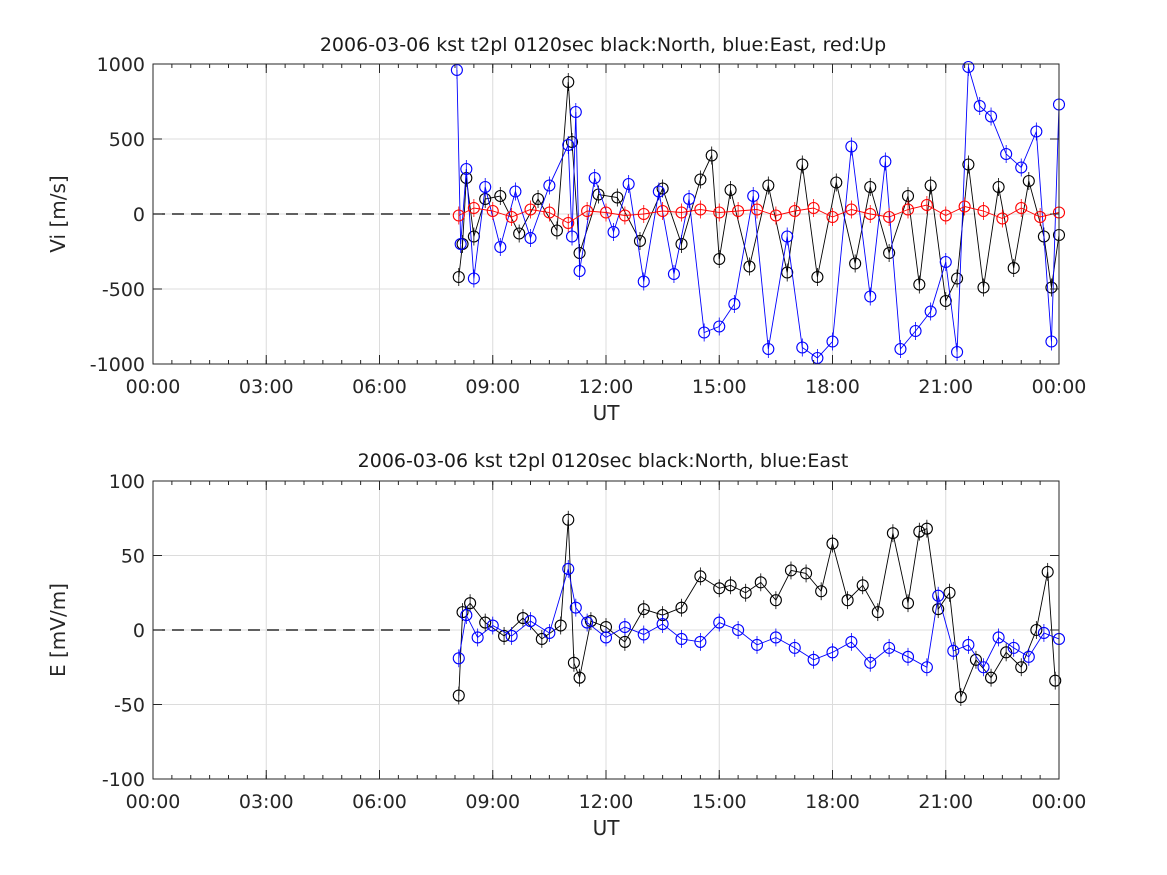  I want to click on efield-y-tick-label: 100, so click(127, 482).